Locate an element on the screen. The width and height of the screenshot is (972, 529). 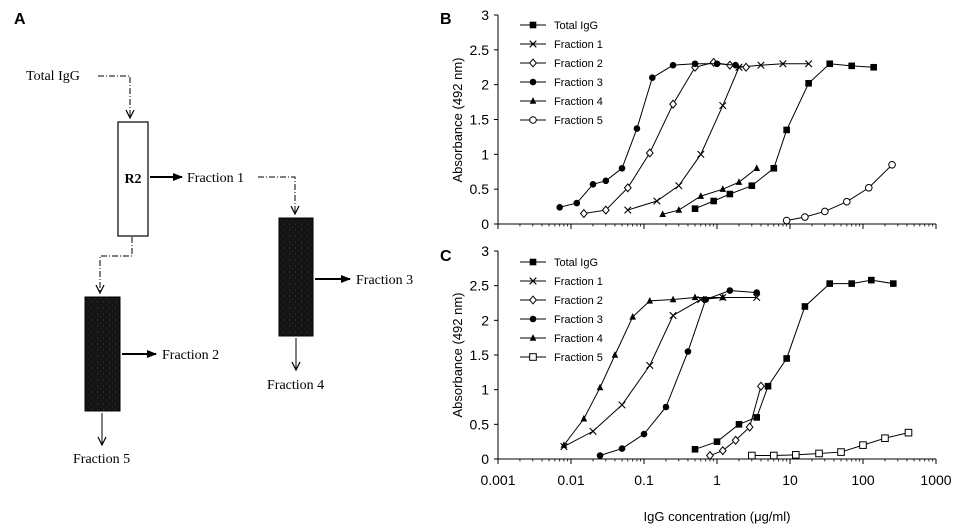
x-tick-label: 0.1 is located at coordinates (644, 480).